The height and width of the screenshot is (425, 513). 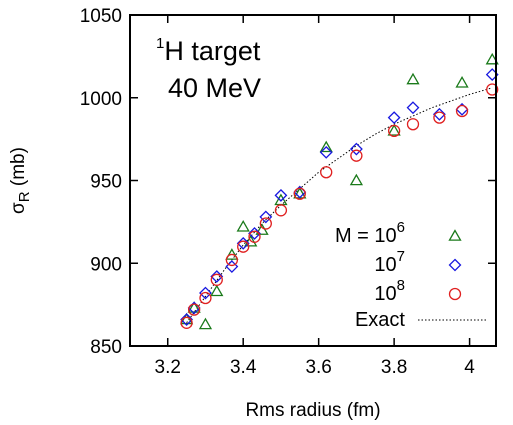 I want to click on legend-label: M = 106, so click(x=370, y=233).